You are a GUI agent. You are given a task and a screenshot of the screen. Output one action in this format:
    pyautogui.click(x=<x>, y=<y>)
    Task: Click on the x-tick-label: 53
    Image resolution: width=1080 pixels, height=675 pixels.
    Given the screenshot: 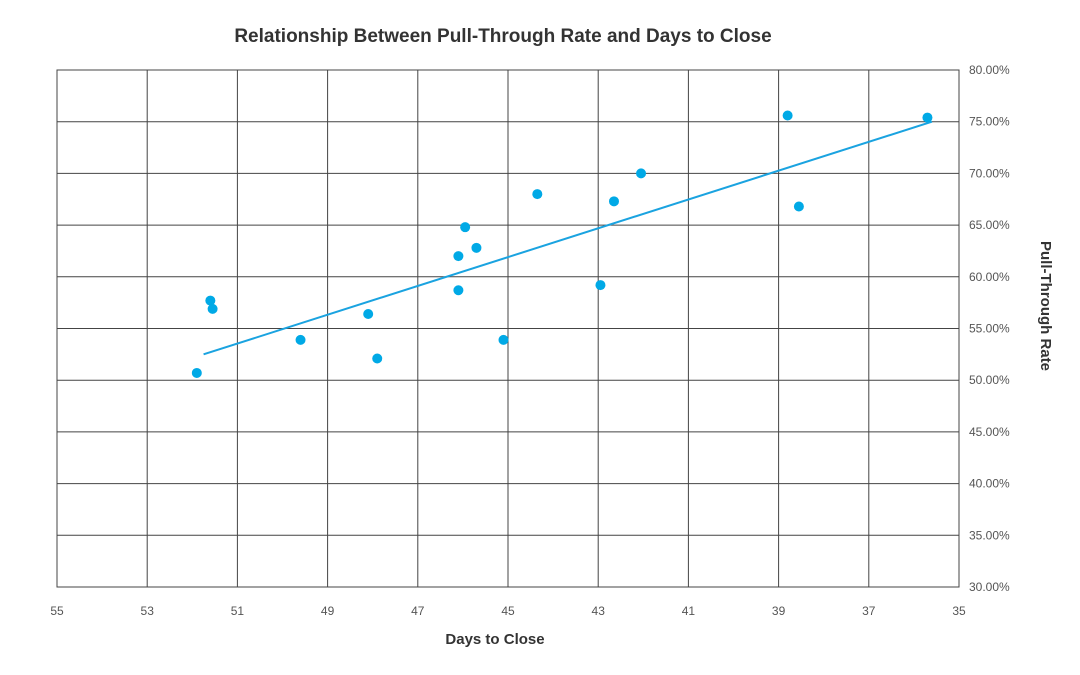 What is the action you would take?
    pyautogui.click(x=148, y=611)
    